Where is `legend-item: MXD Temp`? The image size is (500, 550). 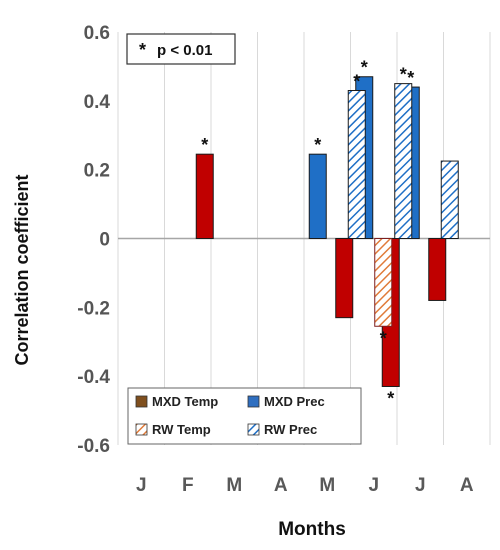 legend-item: MXD Temp is located at coordinates (176, 401).